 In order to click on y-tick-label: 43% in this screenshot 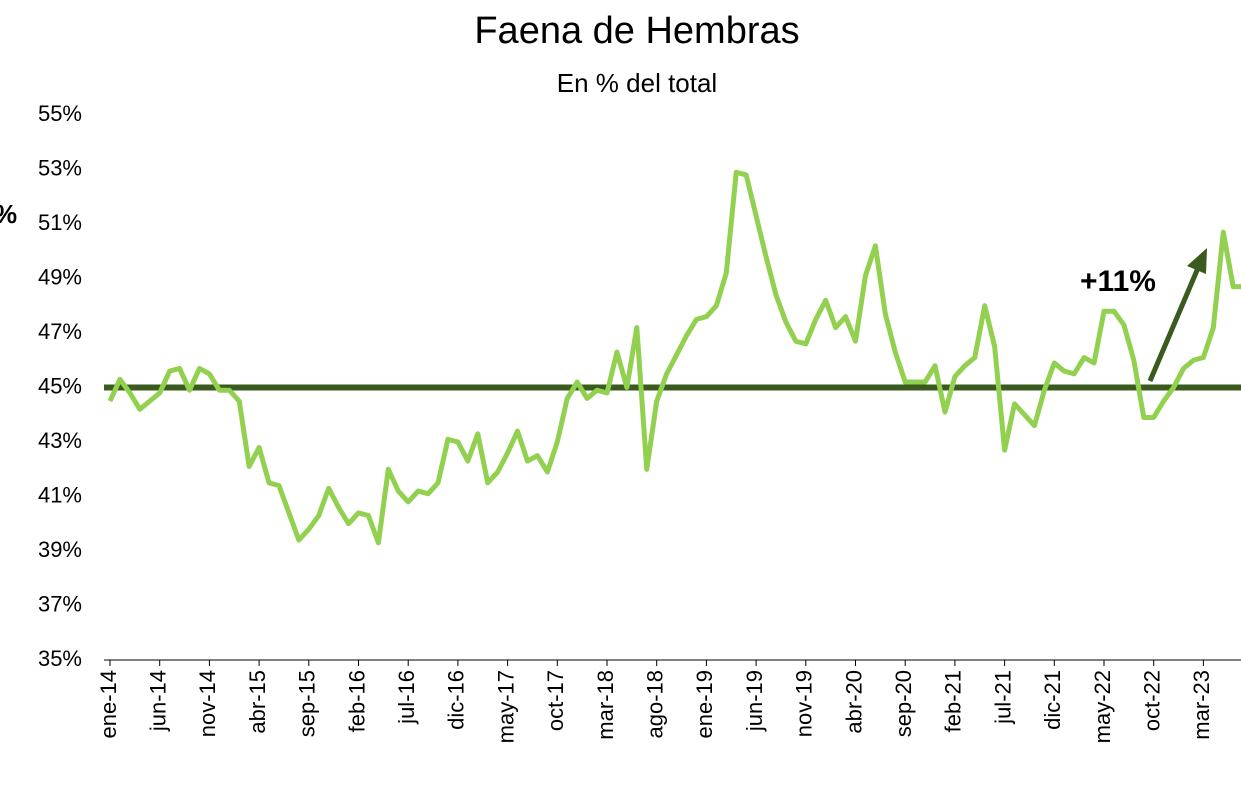, I will do `click(60, 440)`.